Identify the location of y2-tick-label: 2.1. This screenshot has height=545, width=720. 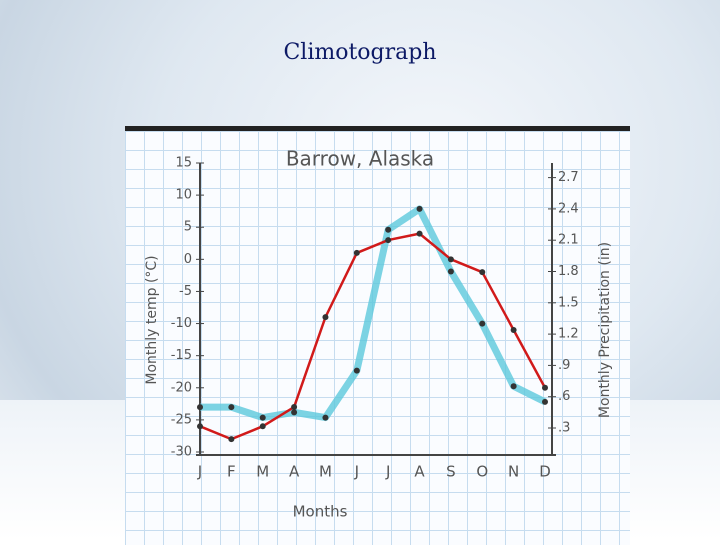
(568, 240).